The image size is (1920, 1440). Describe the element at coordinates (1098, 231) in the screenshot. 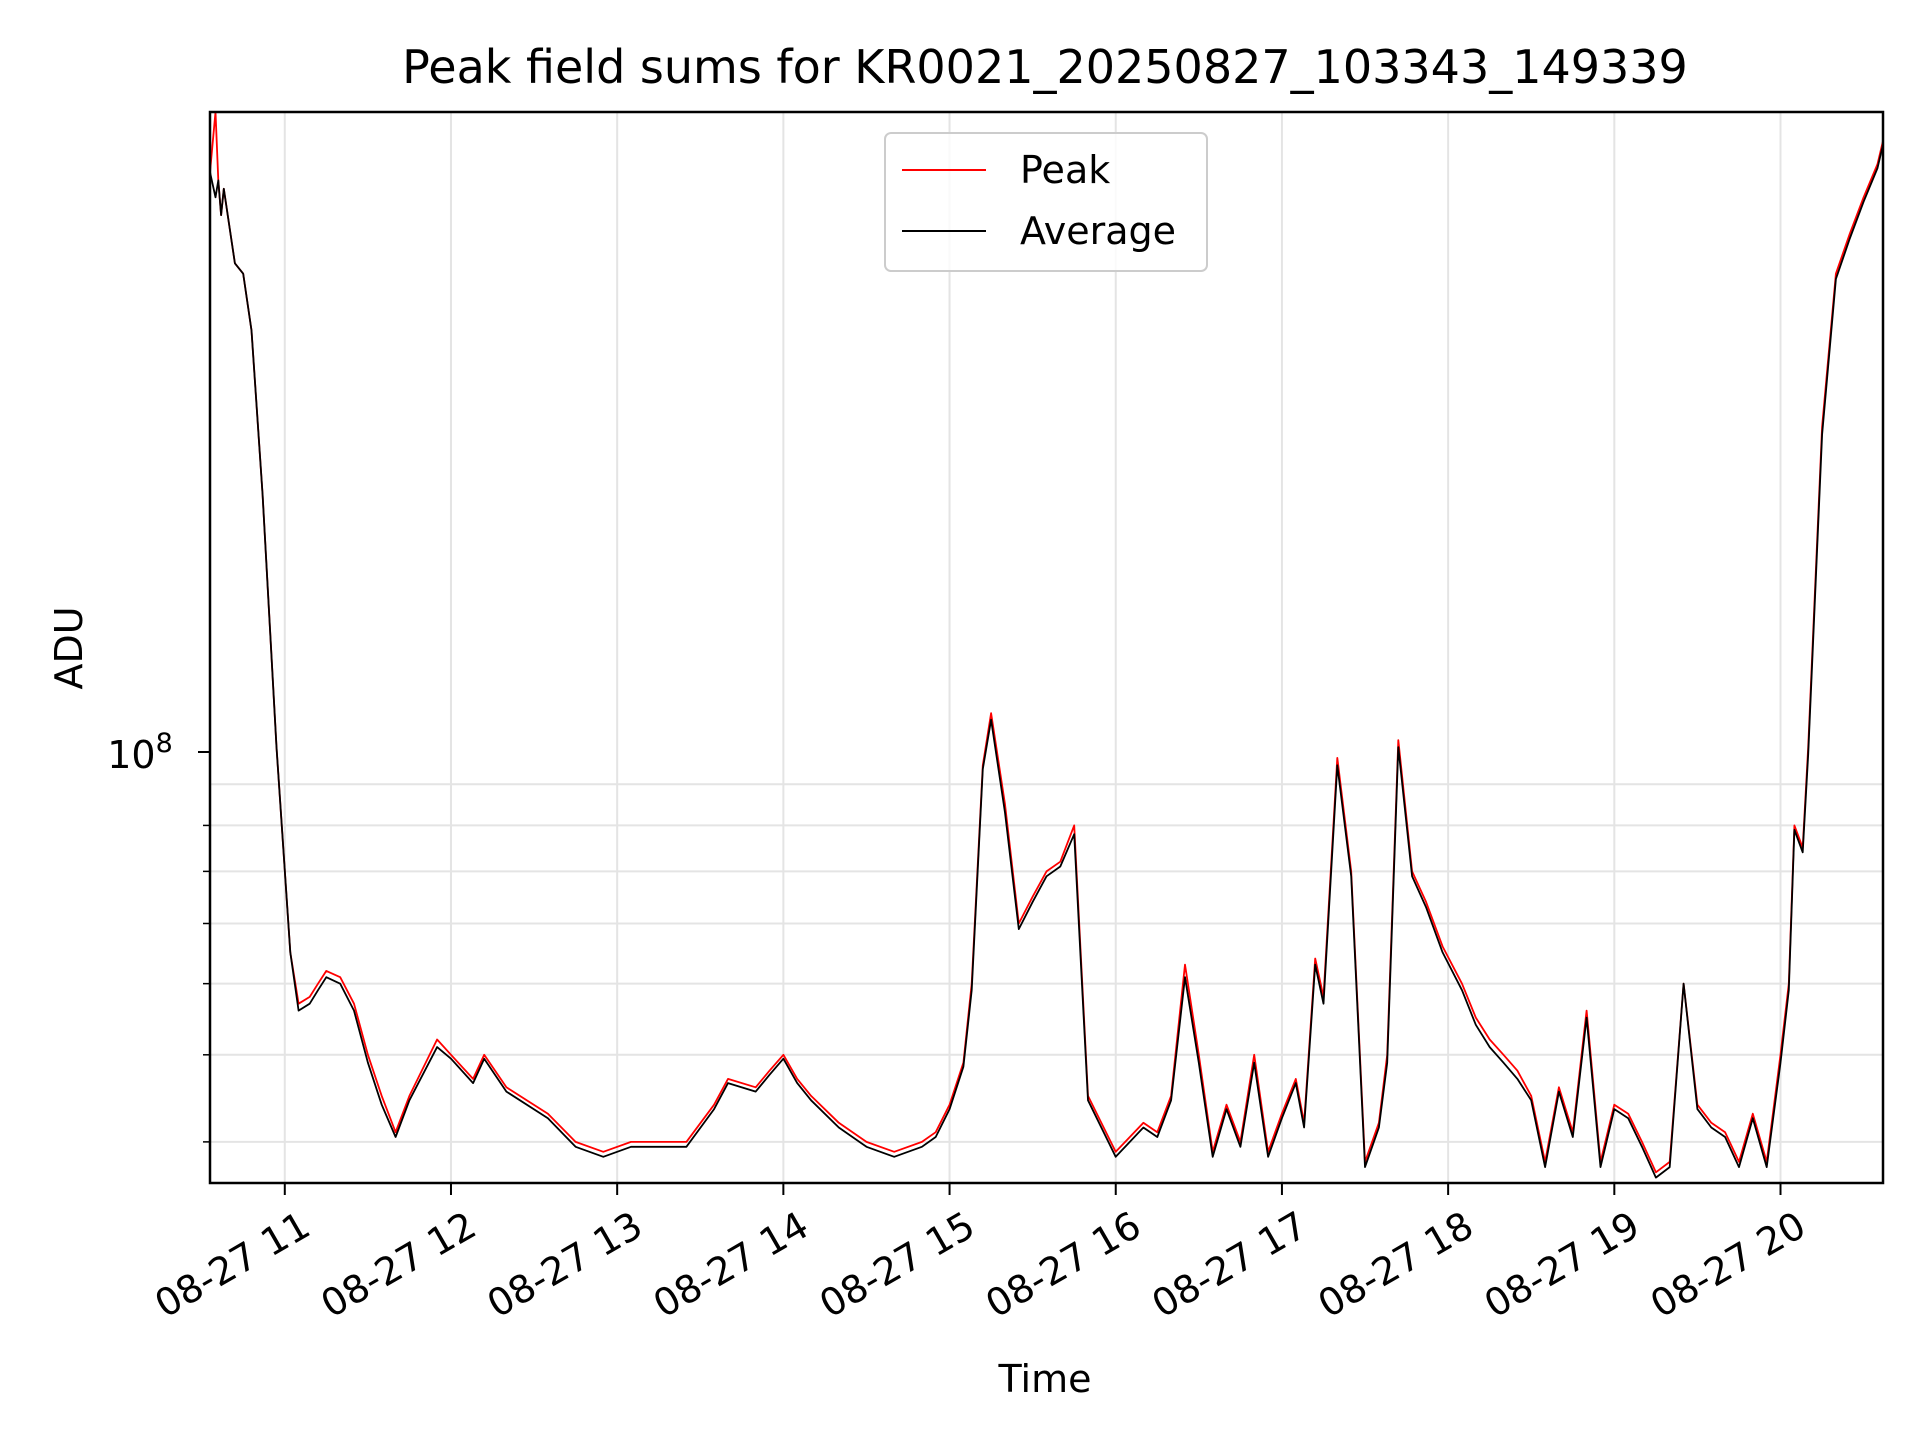

I see `legend-average-label: Average` at that location.